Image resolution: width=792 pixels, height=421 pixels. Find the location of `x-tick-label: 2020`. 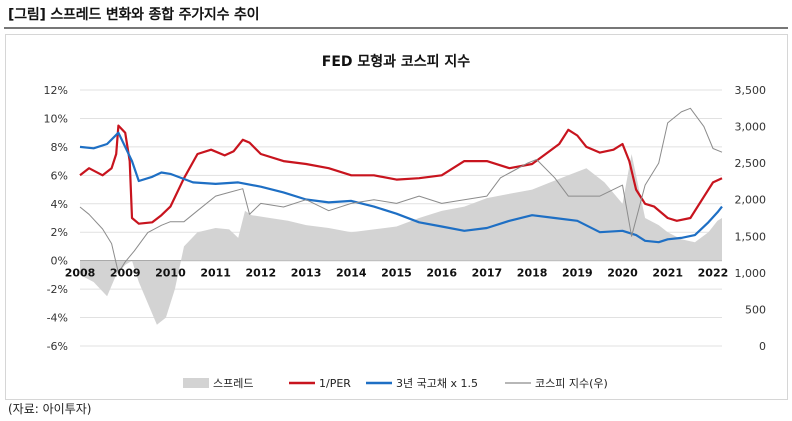

x-tick-label: 2020 is located at coordinates (622, 273).